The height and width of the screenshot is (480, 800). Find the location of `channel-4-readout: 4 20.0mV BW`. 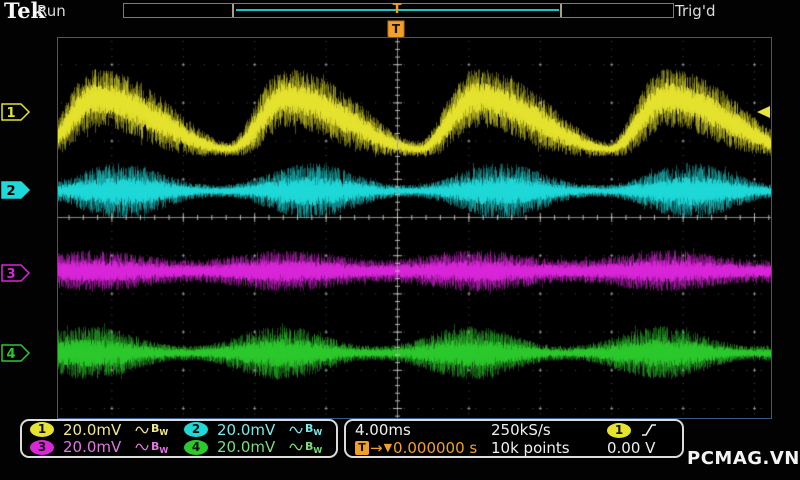

channel-4-readout: 4 20.0mV BW is located at coordinates (253, 447).